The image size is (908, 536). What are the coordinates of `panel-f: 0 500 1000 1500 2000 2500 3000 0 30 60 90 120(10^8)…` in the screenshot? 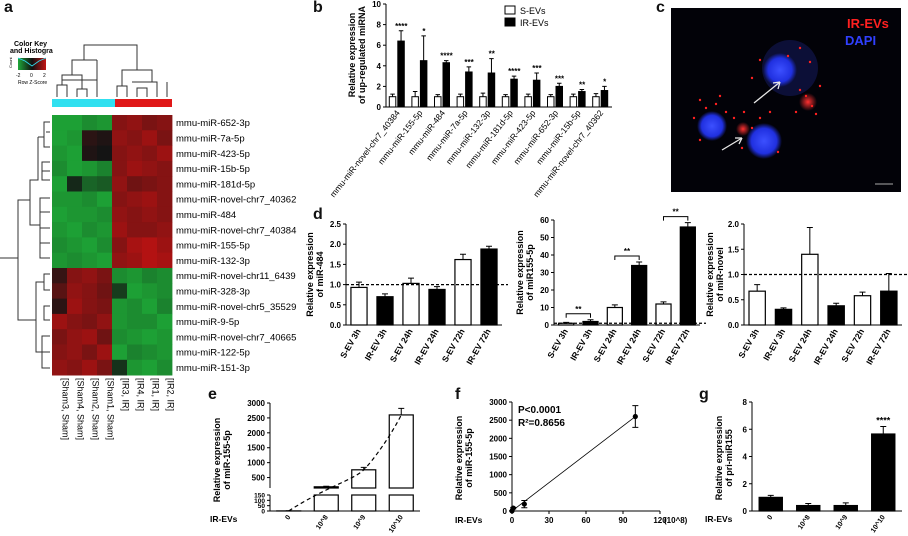 It's located at (571, 461).